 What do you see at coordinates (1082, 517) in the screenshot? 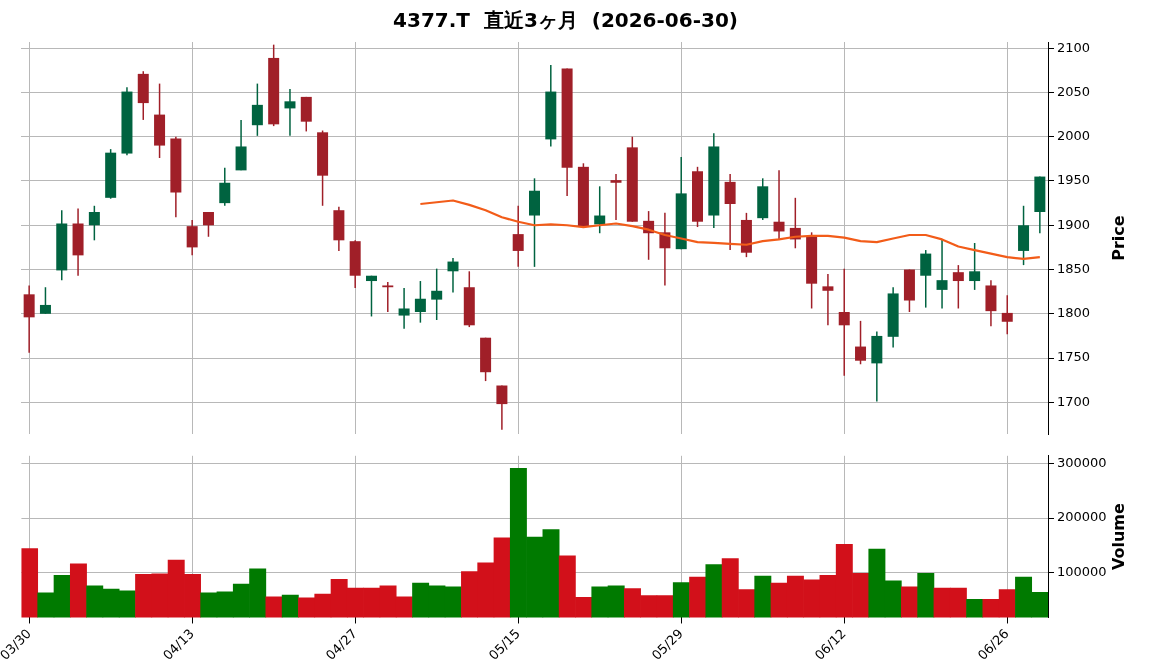
I see `y-tick-label: 200000` at bounding box center [1082, 517].